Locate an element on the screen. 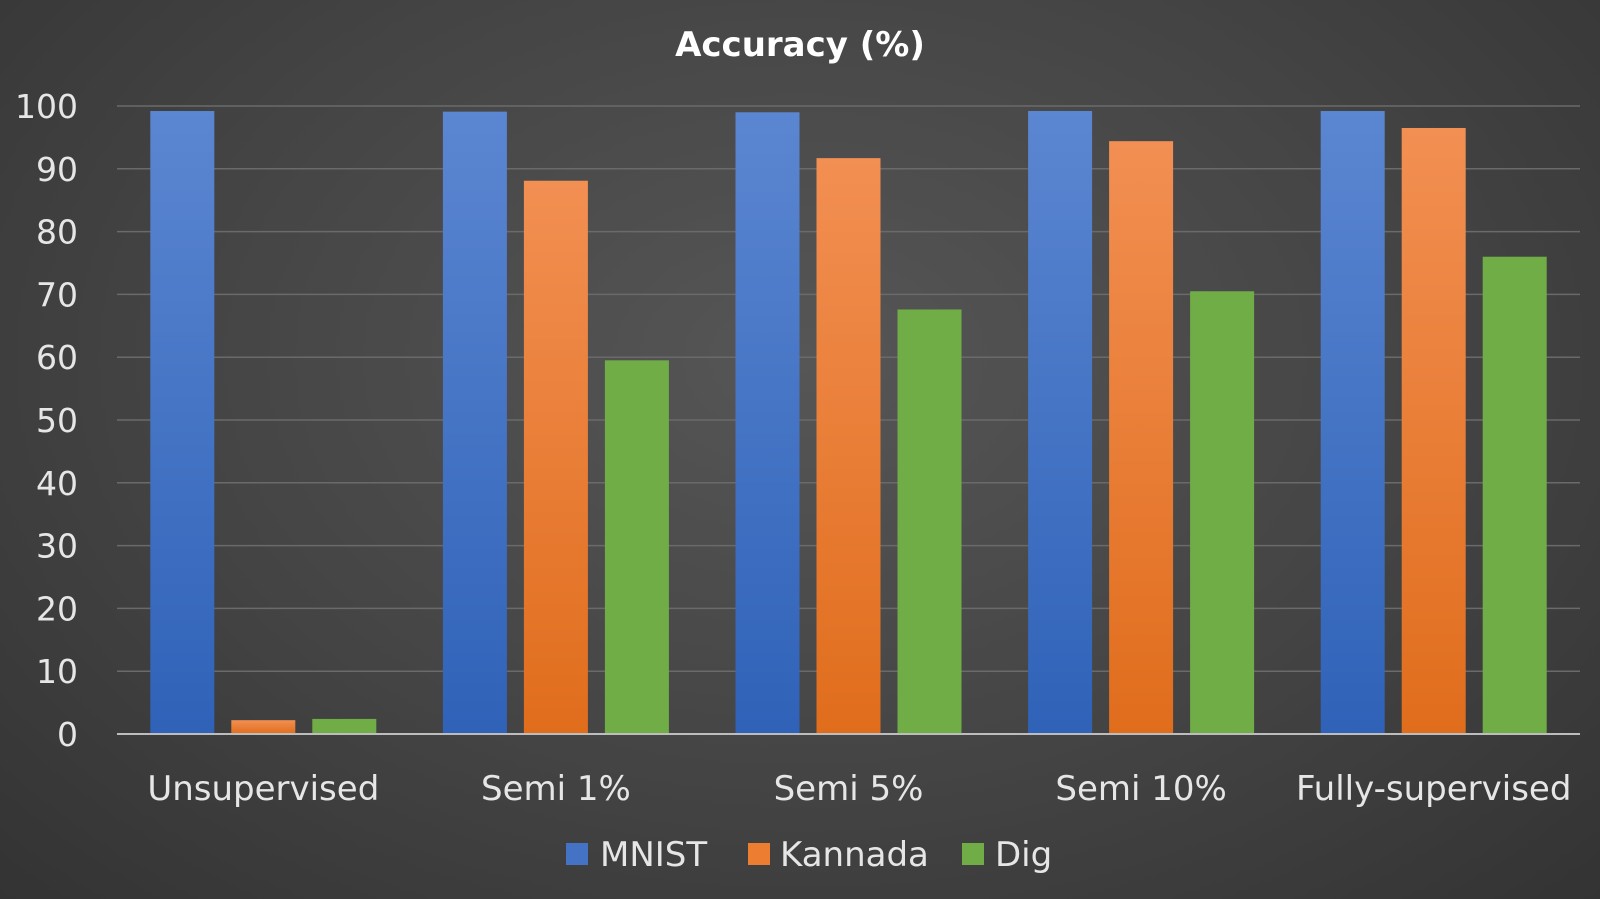 The width and height of the screenshot is (1600, 899). x-category-label: Semi 10% is located at coordinates (1140, 789).